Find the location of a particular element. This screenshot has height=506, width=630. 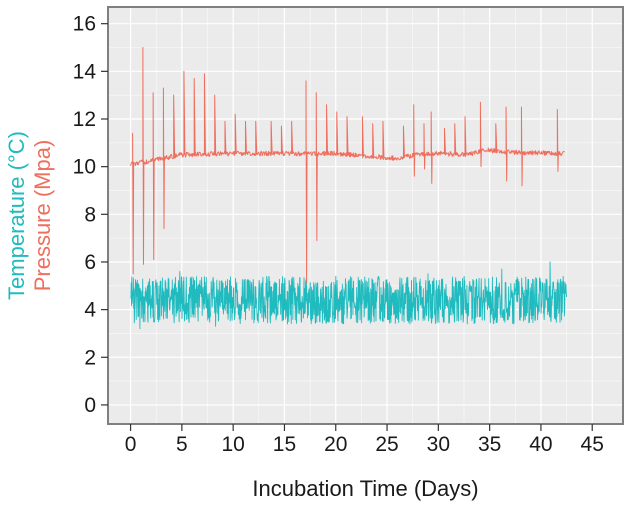

x-tick-label: 5 is located at coordinates (182, 444).